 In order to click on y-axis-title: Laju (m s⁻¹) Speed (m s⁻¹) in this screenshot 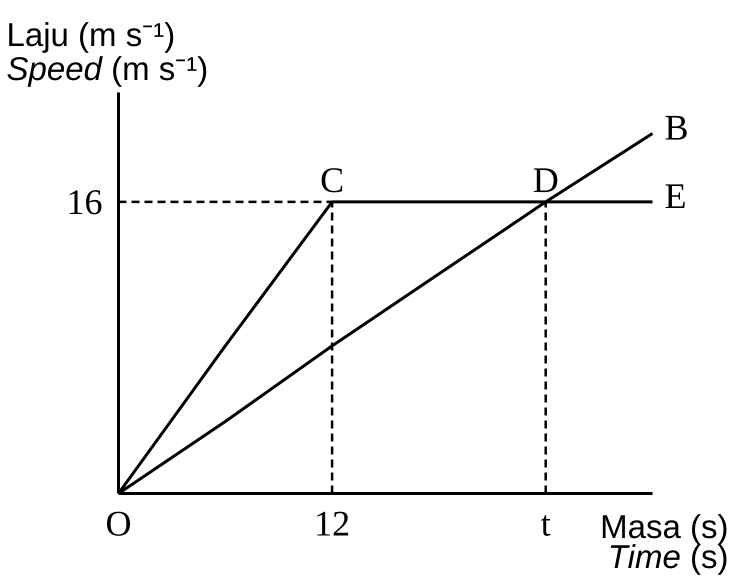, I will do `click(107, 51)`.